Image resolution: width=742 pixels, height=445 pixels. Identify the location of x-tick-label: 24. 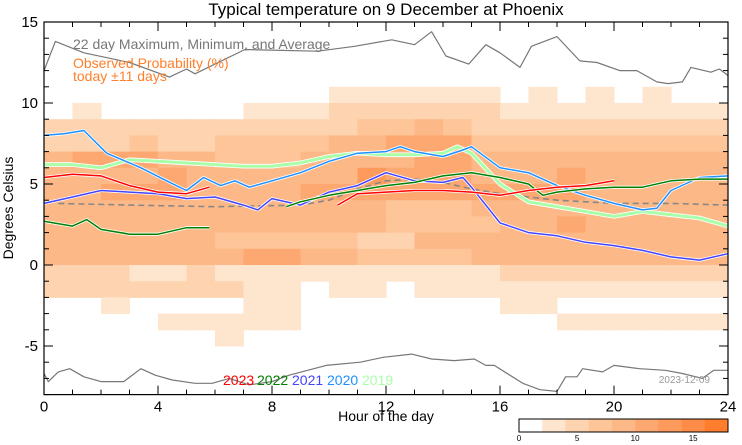
(728, 407).